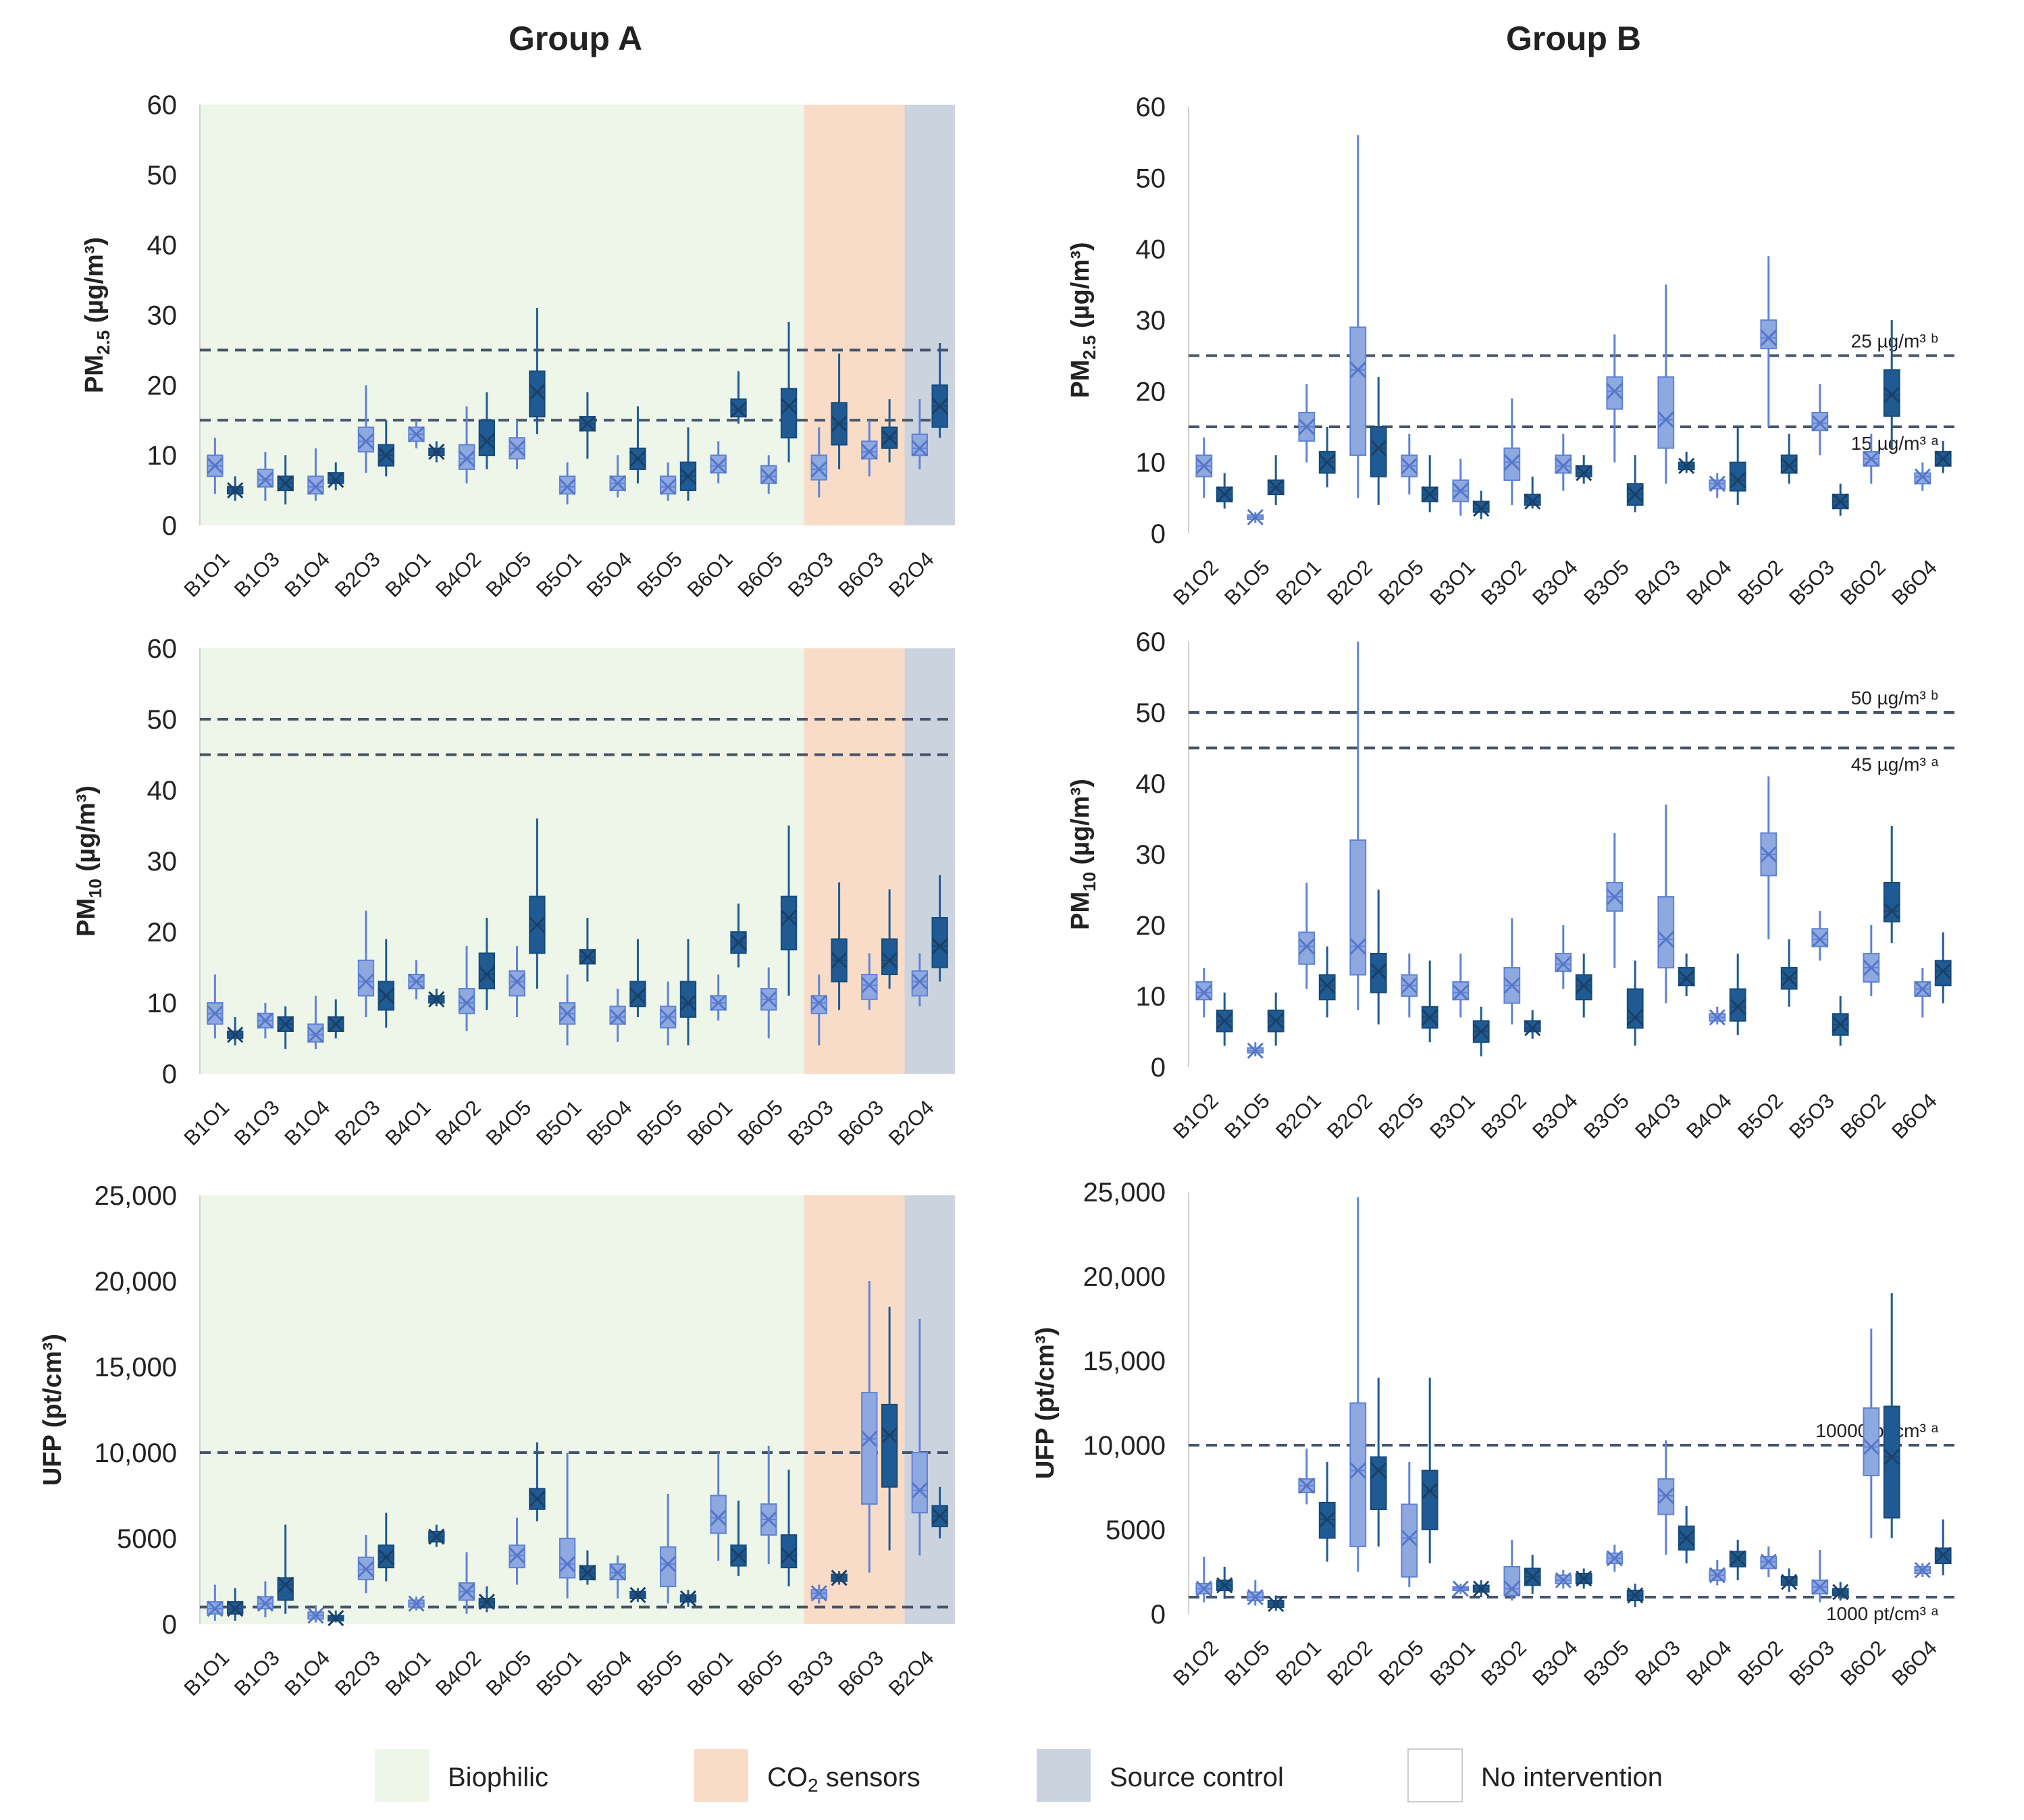 The height and width of the screenshot is (1820, 2024). Describe the element at coordinates (1894, 341) in the screenshot. I see `threshold-label: 25 µg/m³ ᵇ` at that location.